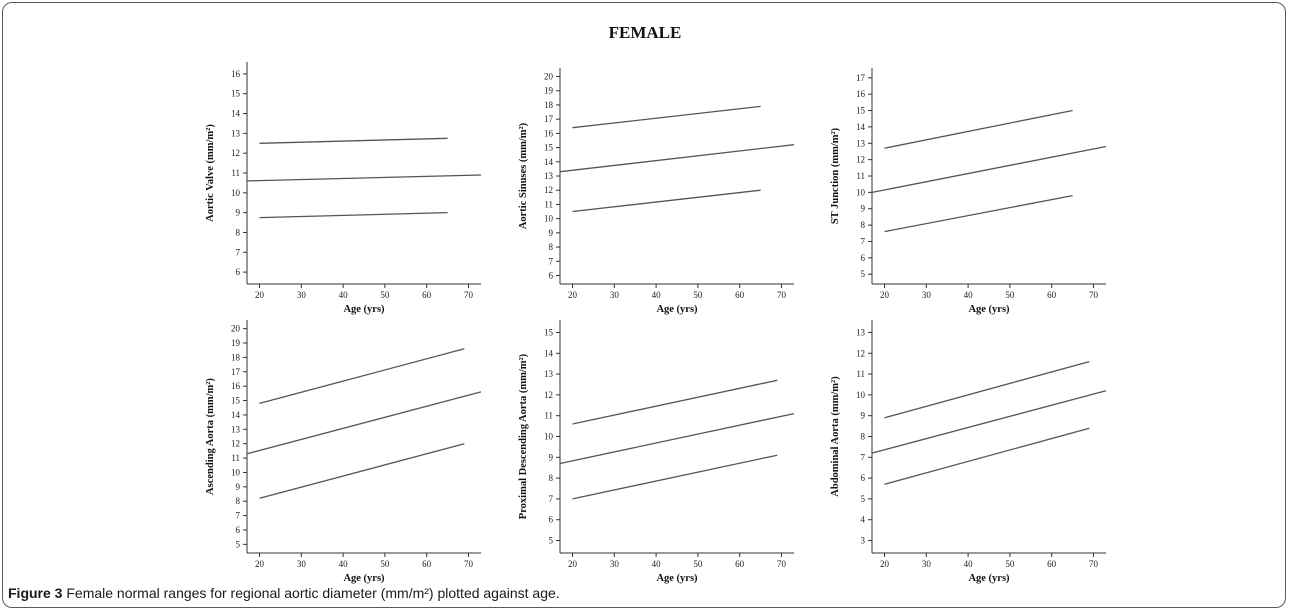 The image size is (1290, 612). Describe the element at coordinates (236, 343) in the screenshot. I see `y-tick-label: 19` at that location.